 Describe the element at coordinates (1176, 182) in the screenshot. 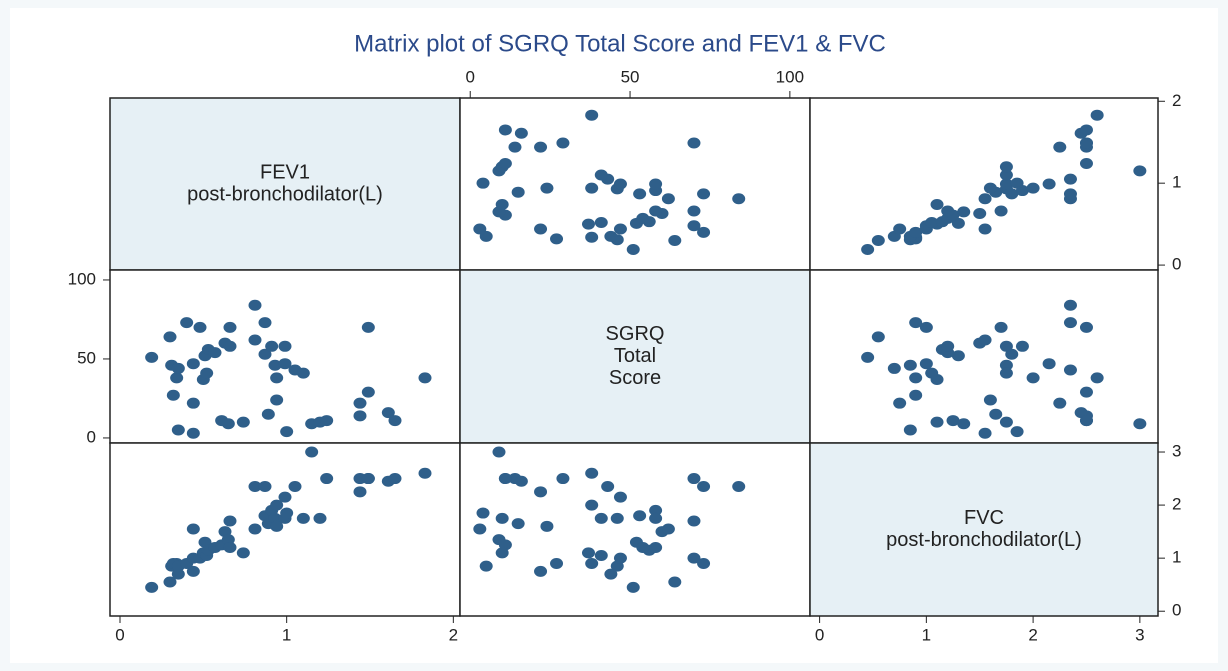

I see `y-tick-label: 1` at that location.